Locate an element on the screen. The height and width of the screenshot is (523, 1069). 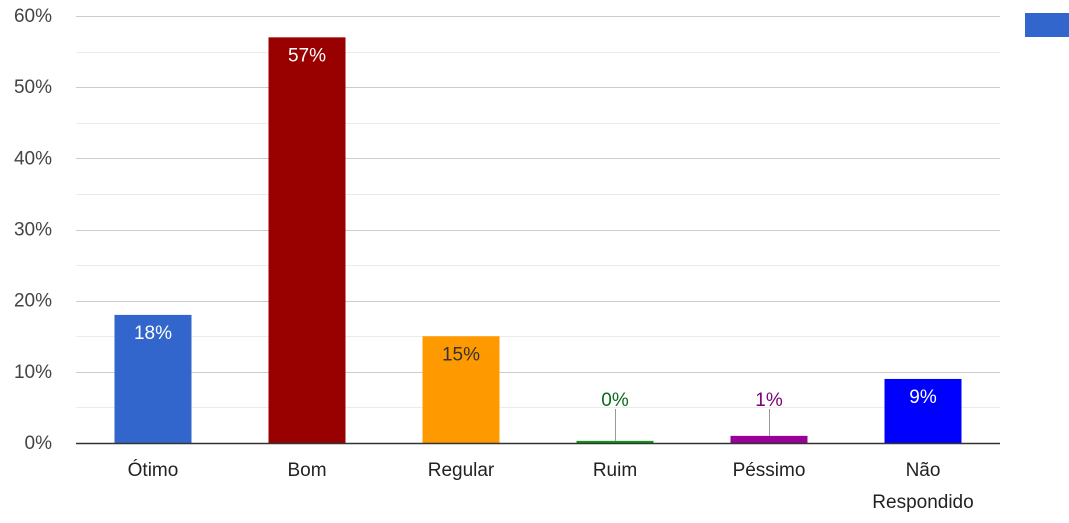
x-tick-label: Não is located at coordinates (923, 470).